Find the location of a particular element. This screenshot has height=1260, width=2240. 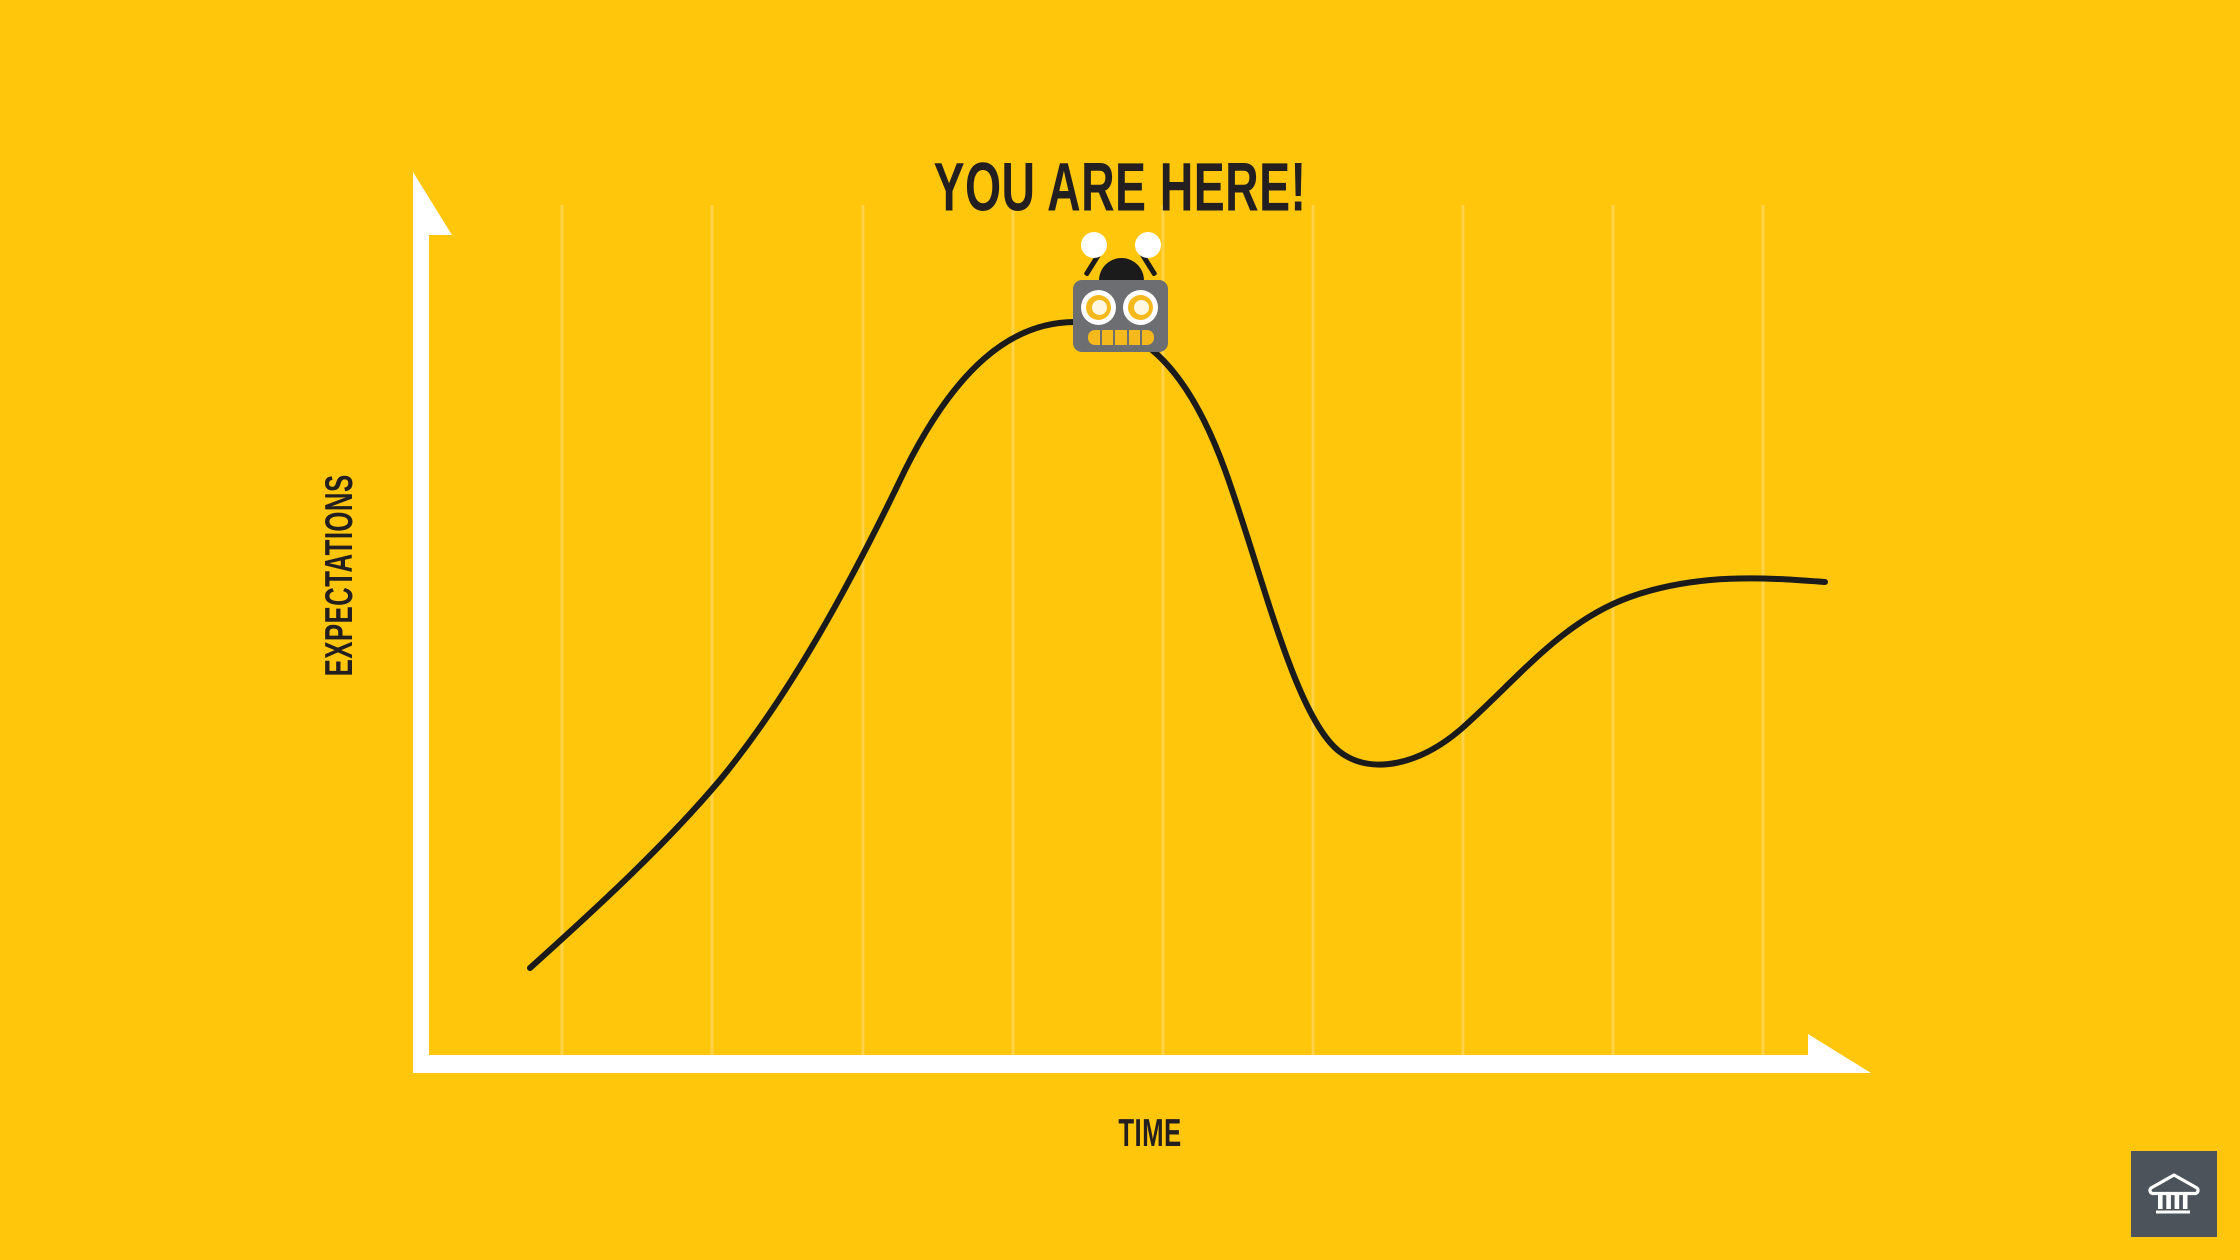

robot-marker is located at coordinates (1120, 292).